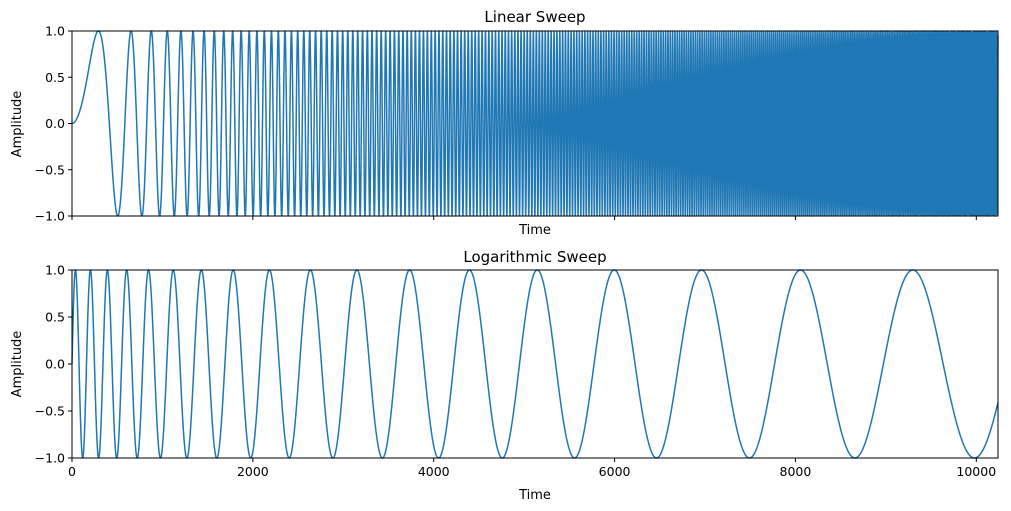  Describe the element at coordinates (253, 471) in the screenshot. I see `x-tick-label: 2000` at that location.